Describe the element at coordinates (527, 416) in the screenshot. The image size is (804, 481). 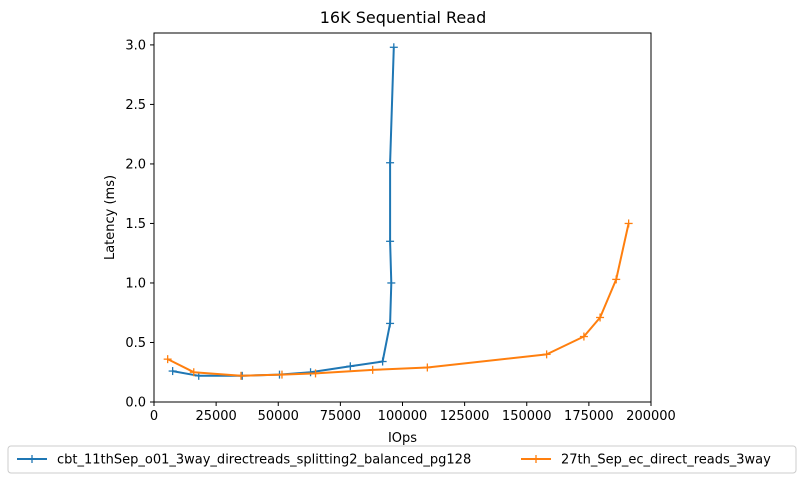
I see `x-tick-label: 150000` at that location.